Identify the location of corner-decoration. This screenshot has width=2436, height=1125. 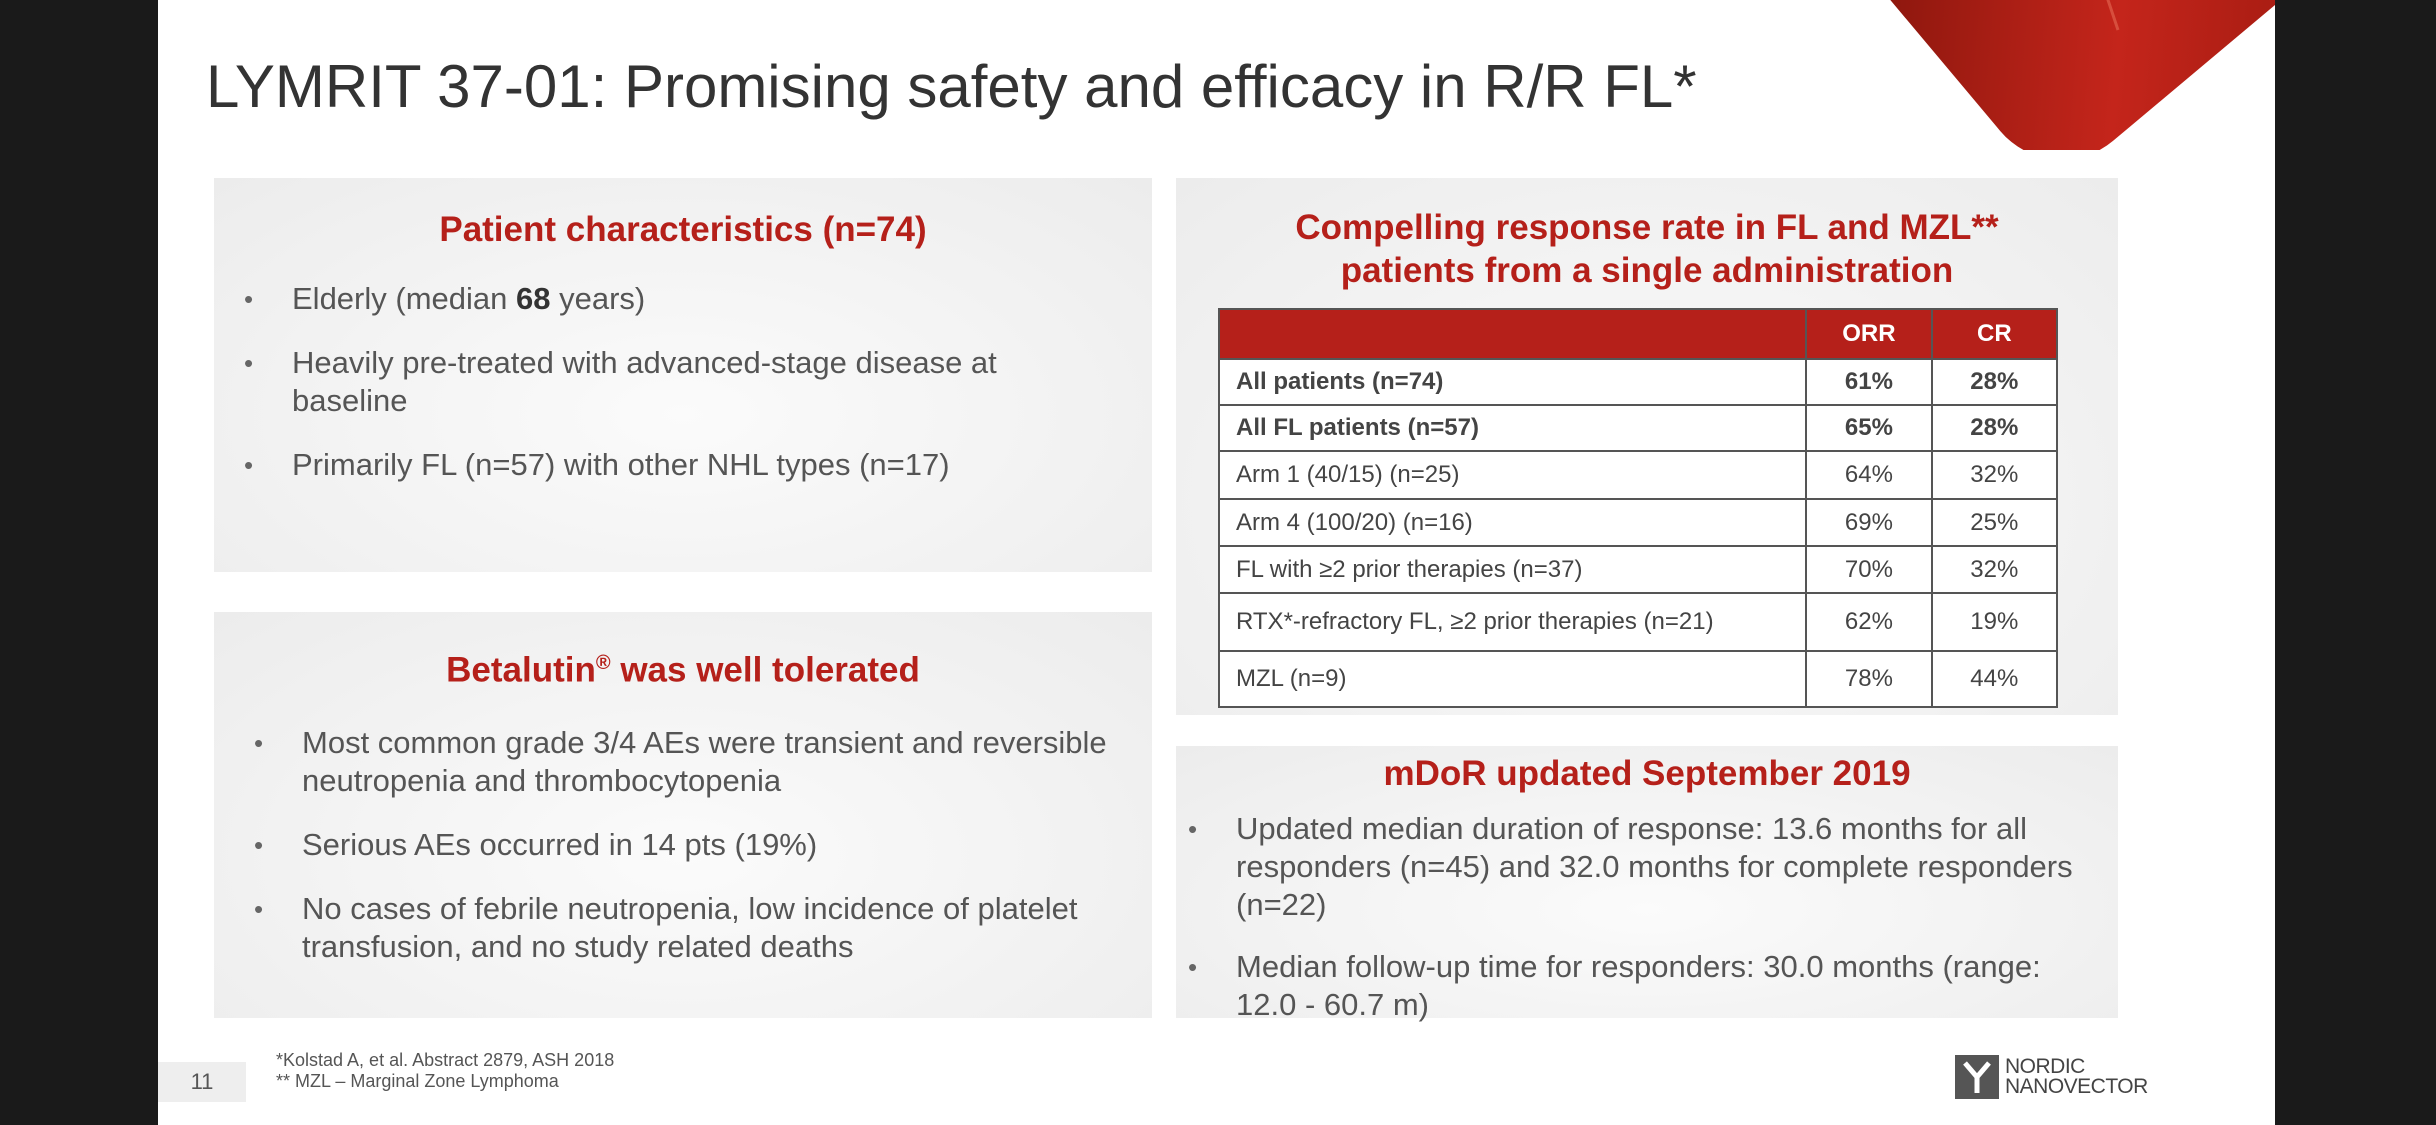
(2066, 75).